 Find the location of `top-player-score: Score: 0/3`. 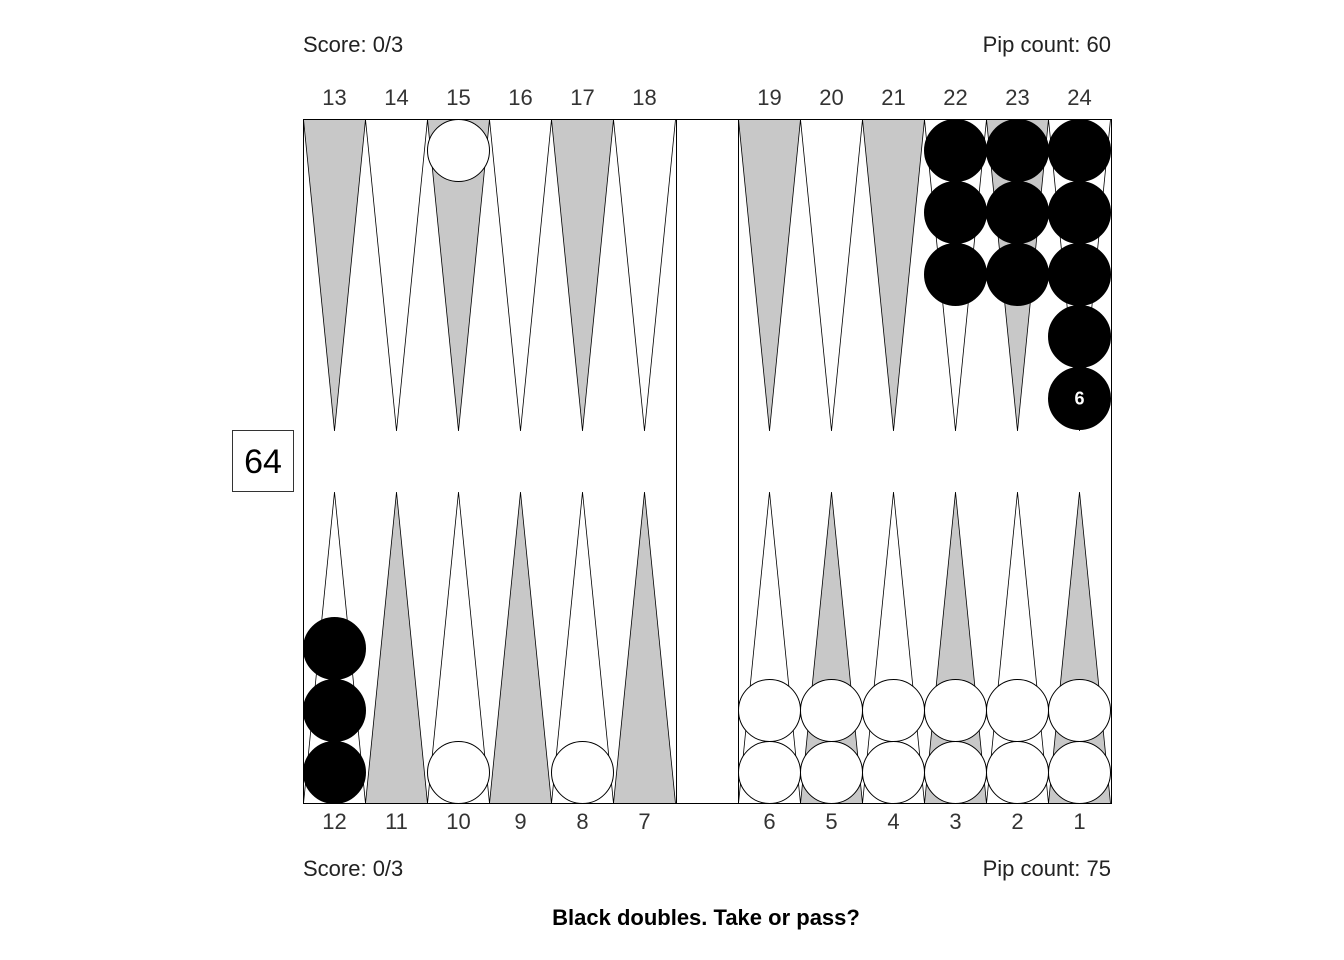

top-player-score: Score: 0/3 is located at coordinates (353, 44).